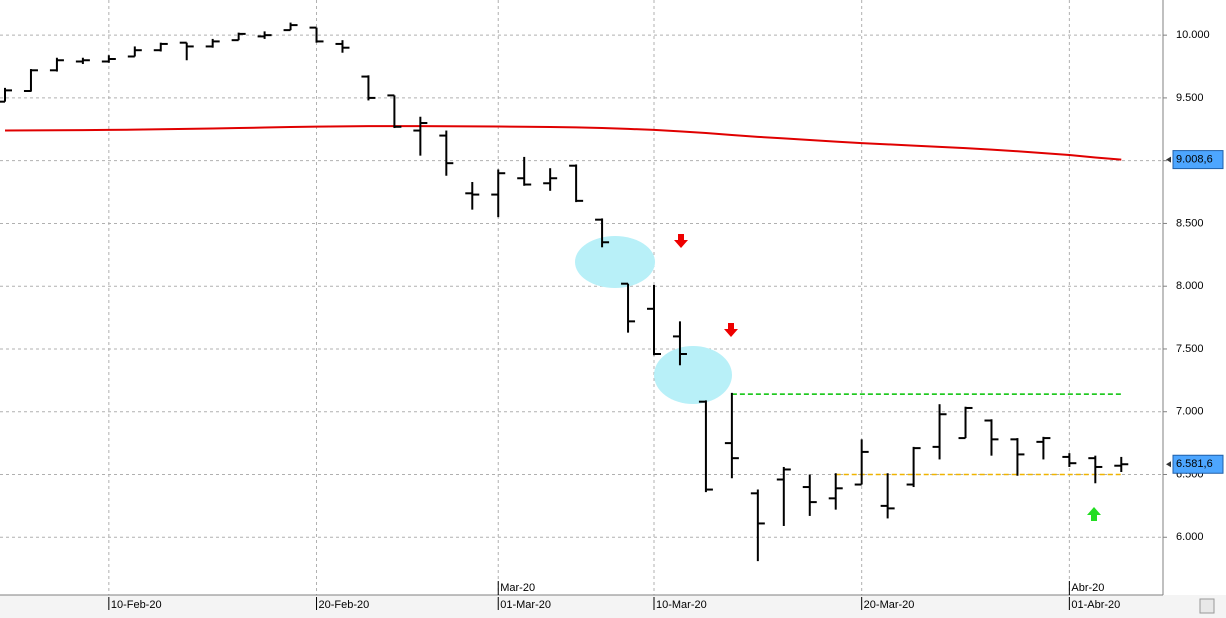  What do you see at coordinates (1193, 35) in the screenshot?
I see `y-tick-label: 10.000` at bounding box center [1193, 35].